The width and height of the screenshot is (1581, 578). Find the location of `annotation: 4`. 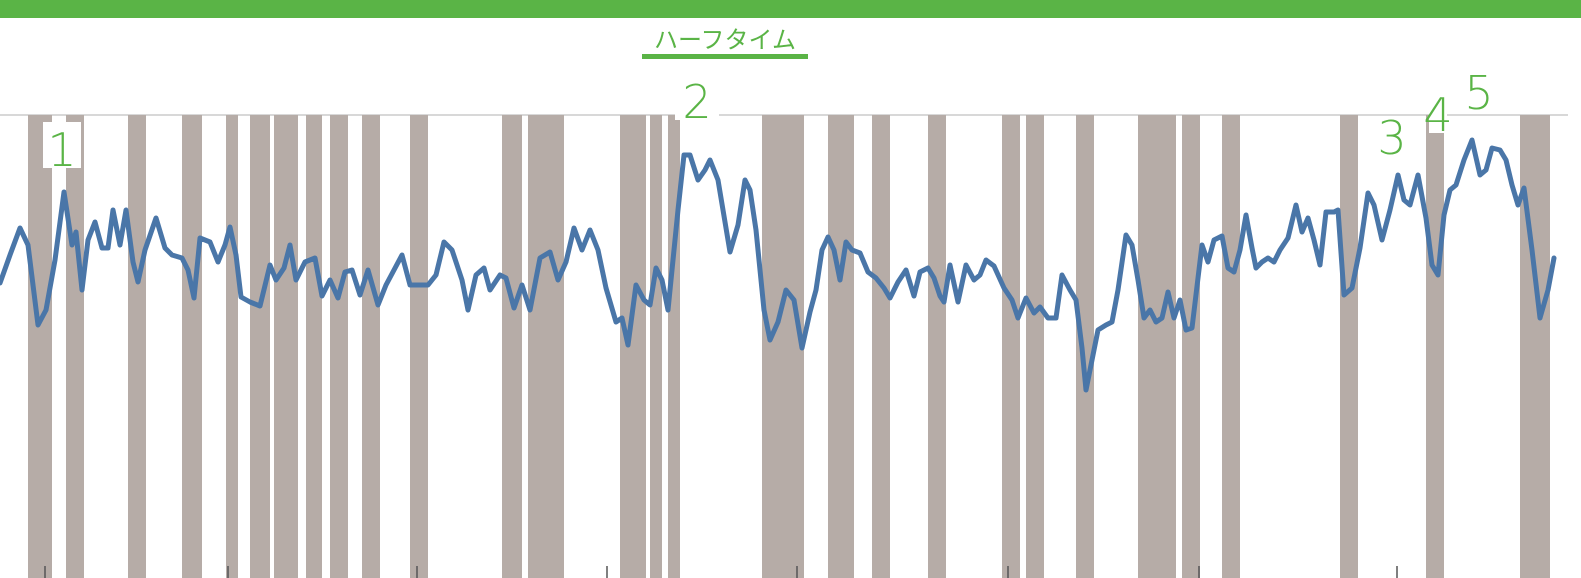

annotation: 4 is located at coordinates (1437, 115).